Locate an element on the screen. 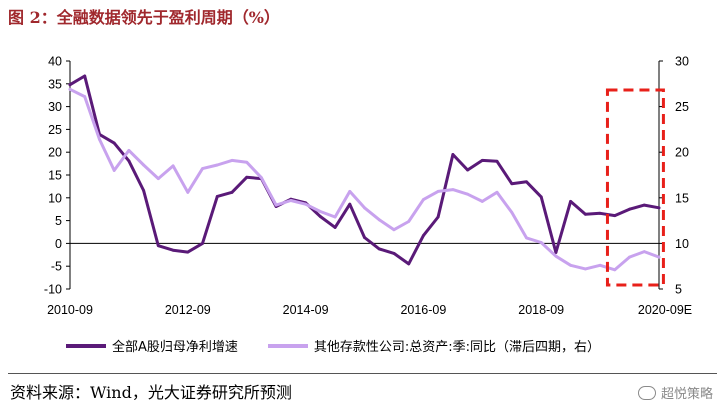  y-tick-label-left: 25 is located at coordinates (55, 130).